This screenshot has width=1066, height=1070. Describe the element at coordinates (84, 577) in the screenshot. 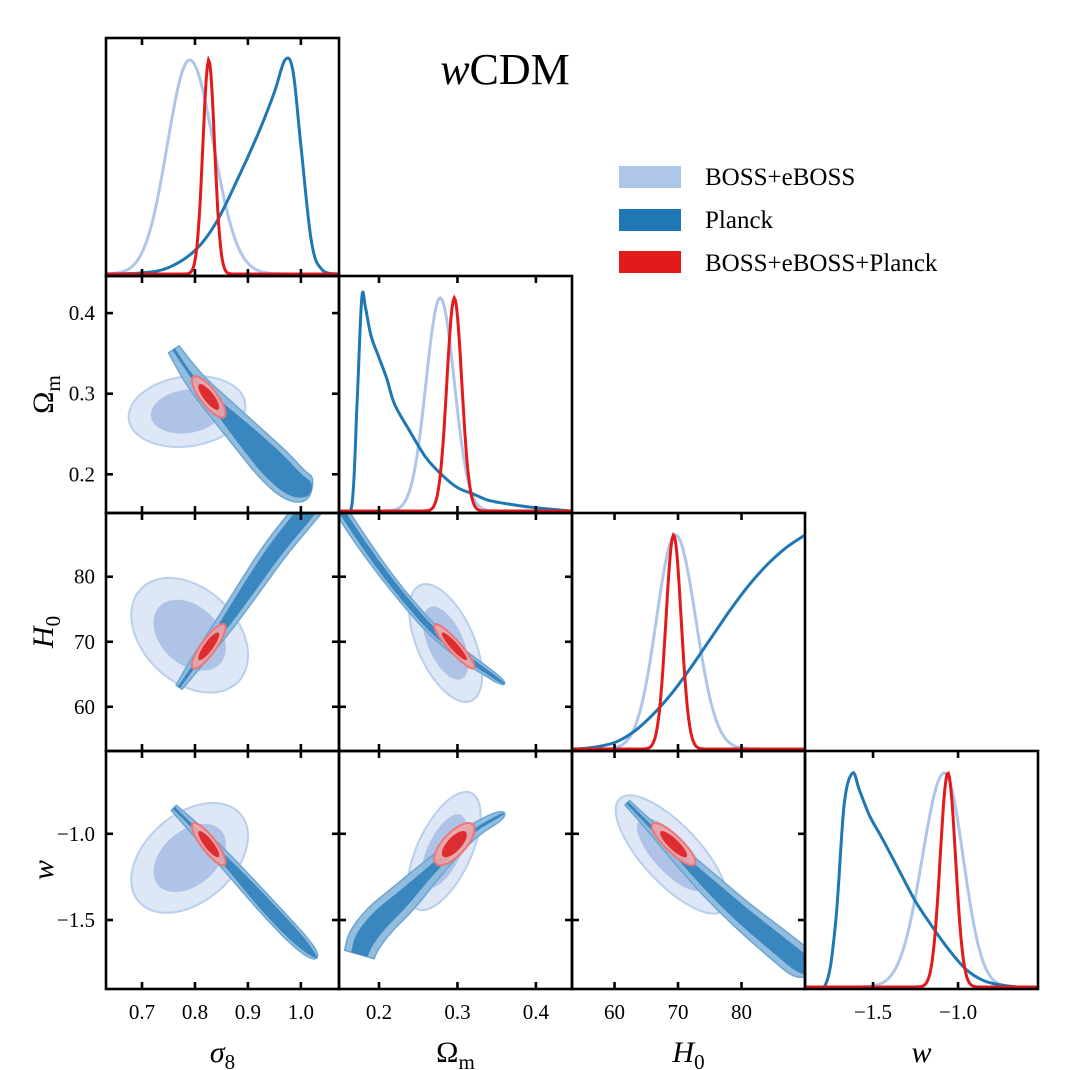

I see `y-tick-label-H0: 80` at that location.